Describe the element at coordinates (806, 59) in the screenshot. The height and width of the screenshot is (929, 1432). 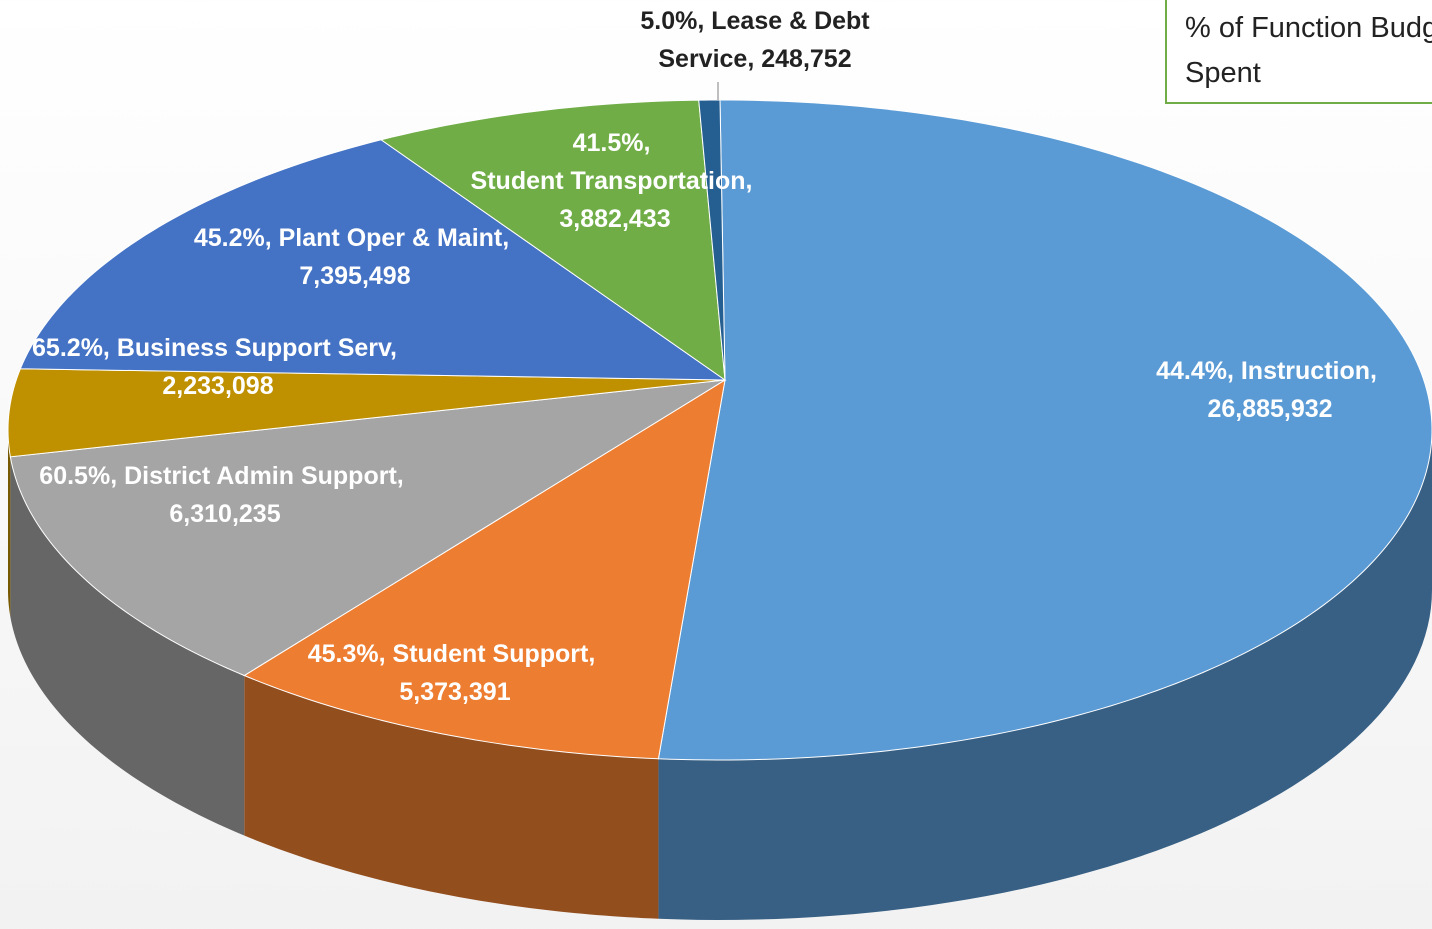
I see `data-label-value: 248,752` at that location.